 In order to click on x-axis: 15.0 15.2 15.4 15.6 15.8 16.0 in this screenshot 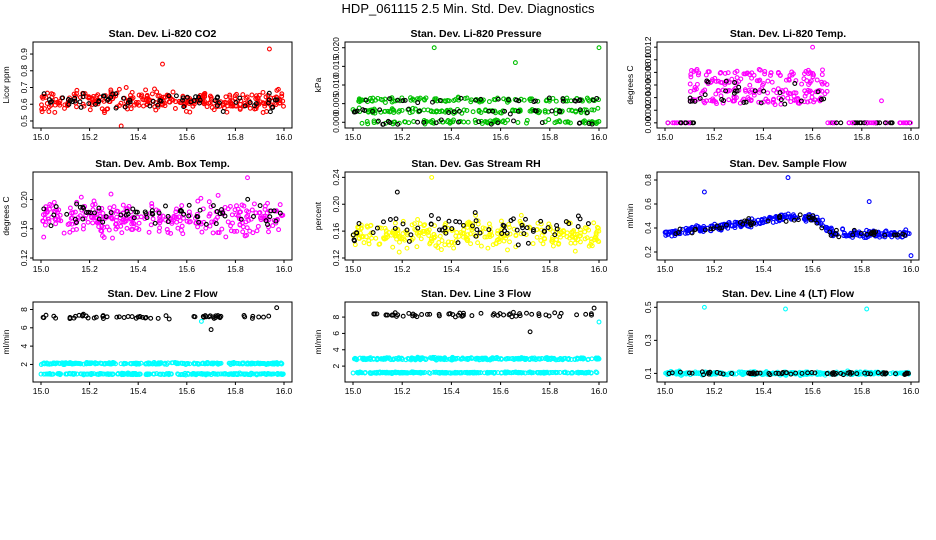, I will do `click(163, 135)`.